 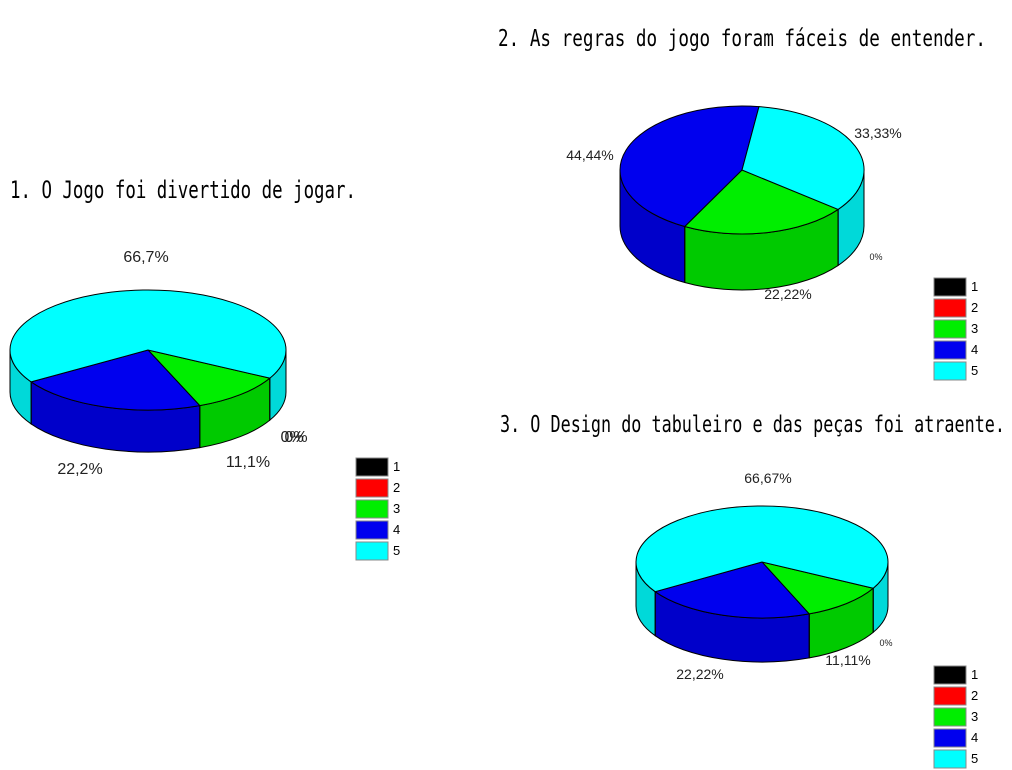 What do you see at coordinates (145, 257) in the screenshot?
I see `pie-1-value-label-5: 66,7%` at bounding box center [145, 257].